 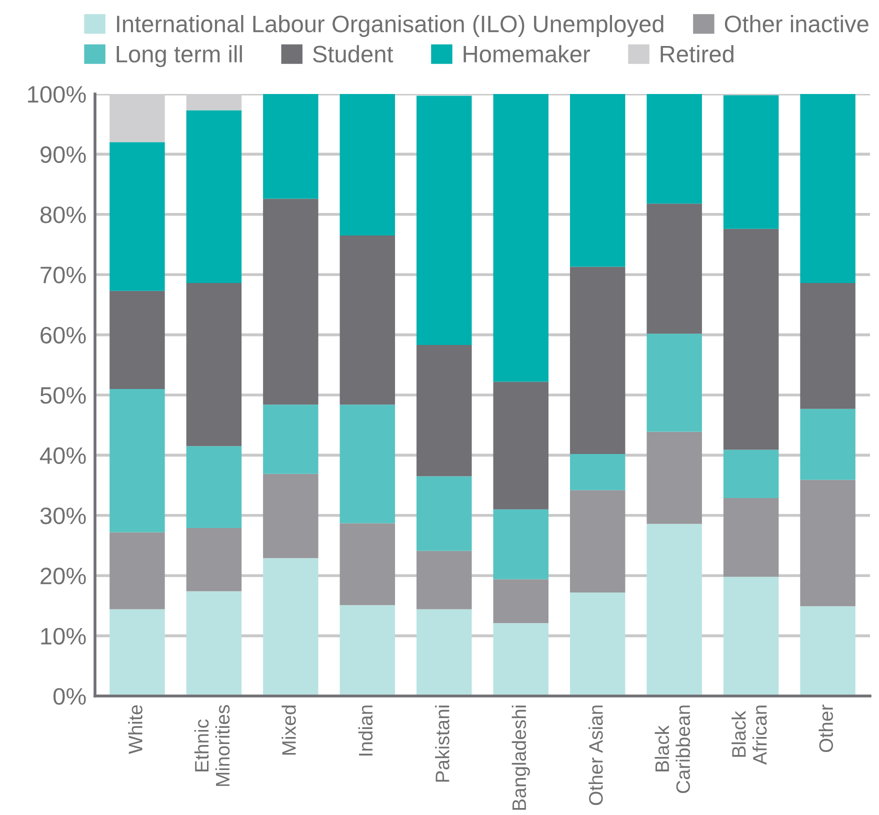 I want to click on y-tick-label: 40%, so click(x=63, y=455).